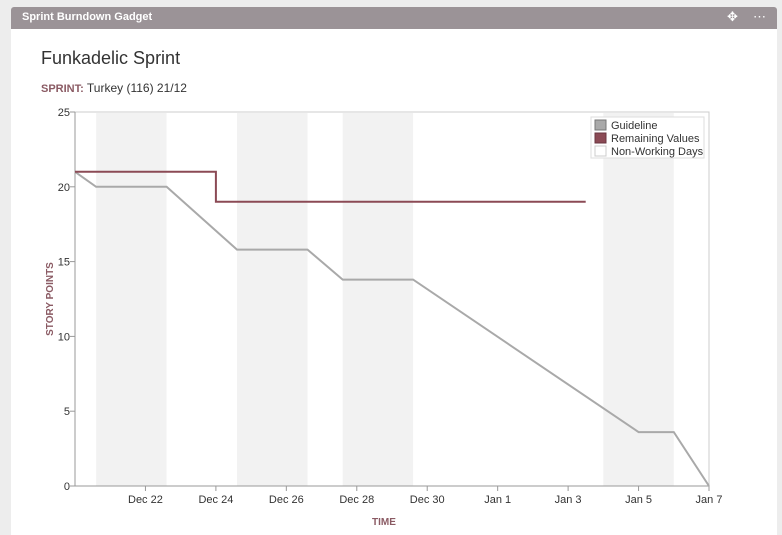  Describe the element at coordinates (497, 500) in the screenshot. I see `x-tick-label: Jan 1` at that location.